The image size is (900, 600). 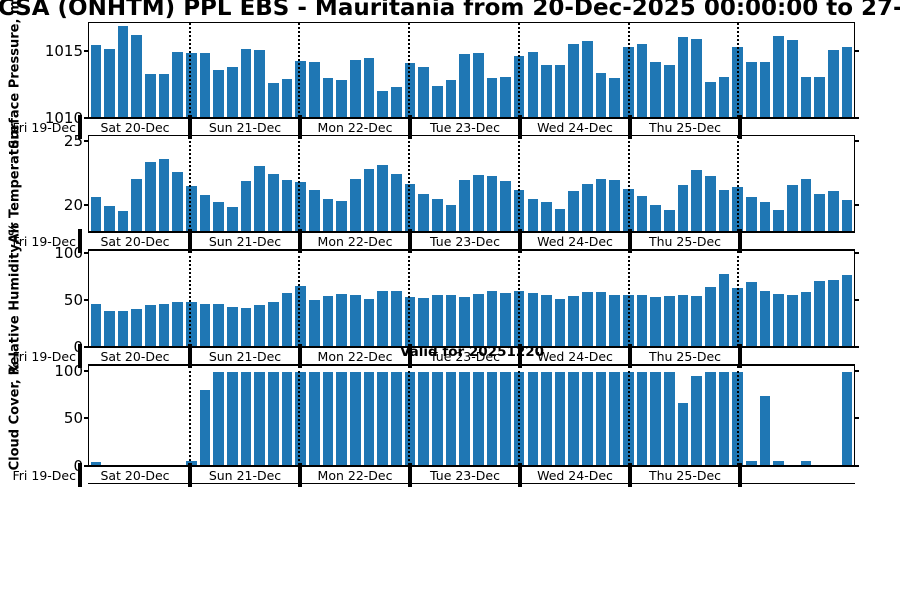 I want to click on plot-area-cloud, so click(x=471, y=415).